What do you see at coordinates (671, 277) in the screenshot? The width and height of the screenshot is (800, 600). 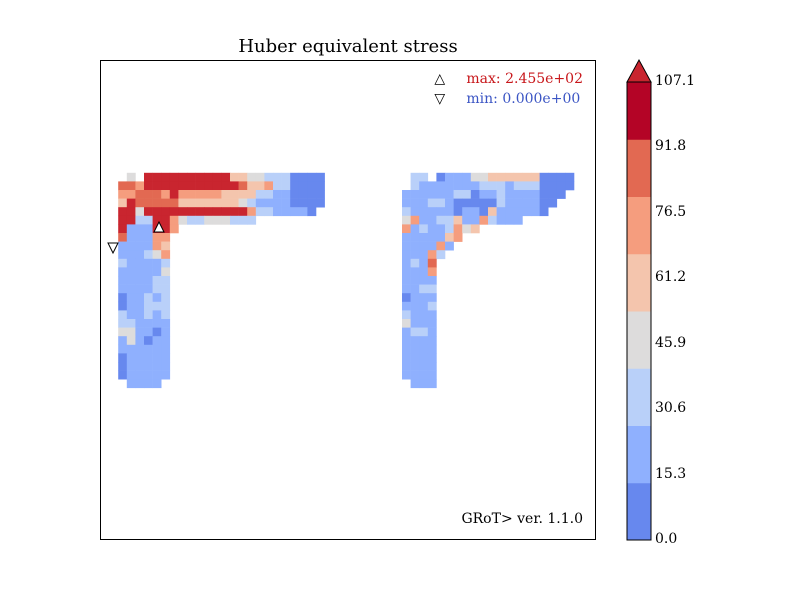 I see `colorbar-tick-label: 61.2` at bounding box center [671, 277].